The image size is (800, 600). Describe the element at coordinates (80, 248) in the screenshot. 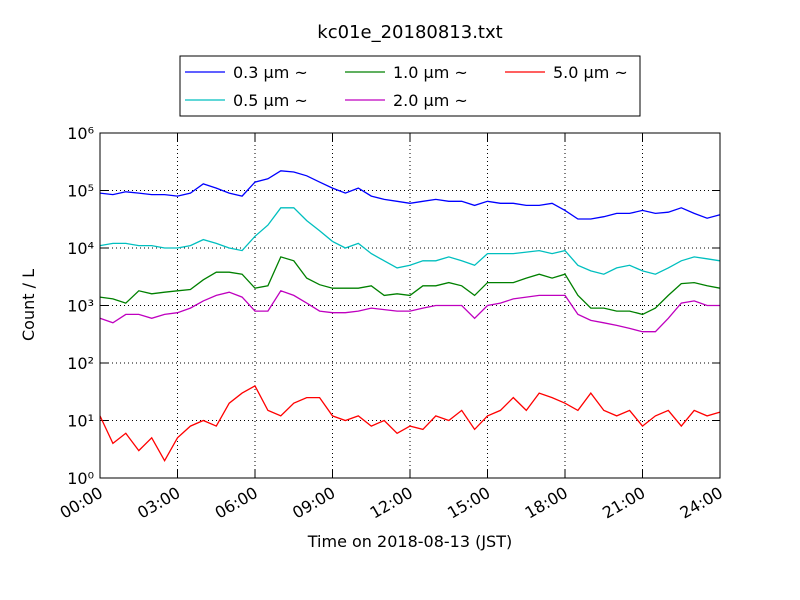

I see `y-tick-label: 10⁴` at that location.